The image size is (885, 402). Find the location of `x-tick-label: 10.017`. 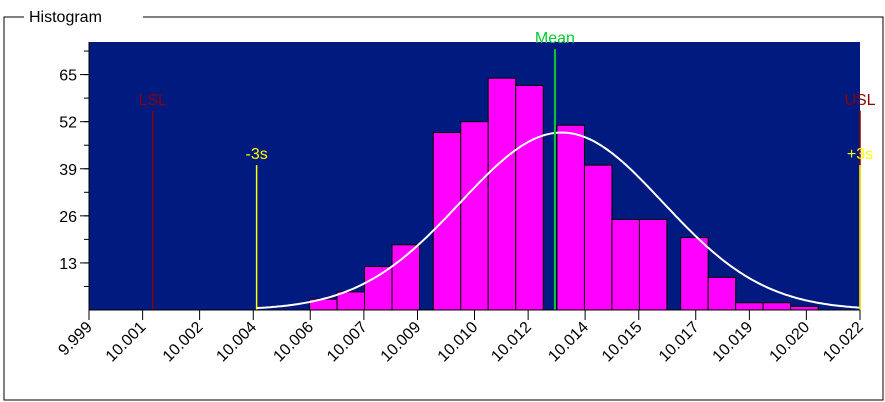

x-tick-label: 10.017 is located at coordinates (679, 342).